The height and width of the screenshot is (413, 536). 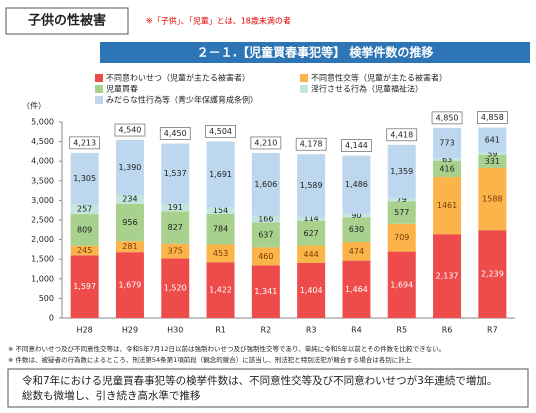 I want to click on header-box, so click(x=67, y=21).